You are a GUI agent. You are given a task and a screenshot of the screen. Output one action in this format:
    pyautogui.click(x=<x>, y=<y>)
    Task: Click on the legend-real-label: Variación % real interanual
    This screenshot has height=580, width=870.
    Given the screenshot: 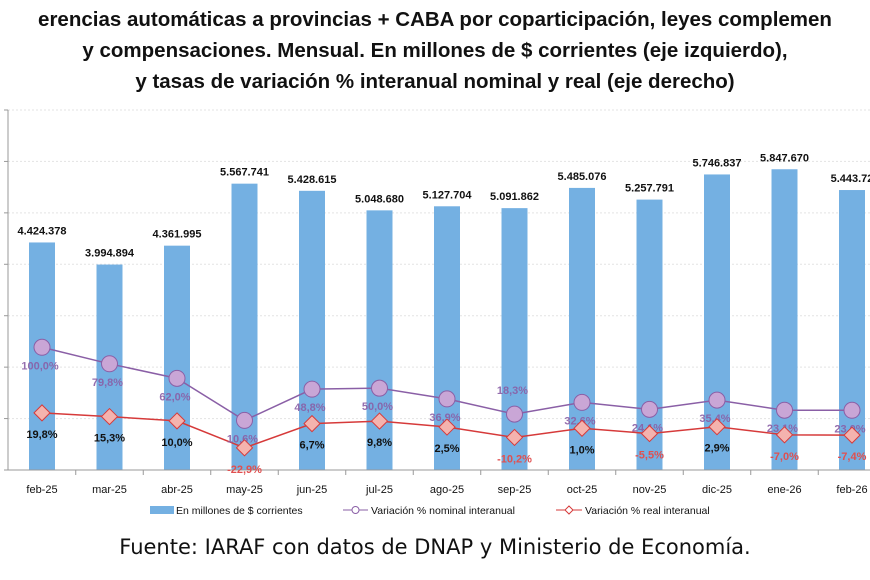 What is the action you would take?
    pyautogui.click(x=647, y=511)
    